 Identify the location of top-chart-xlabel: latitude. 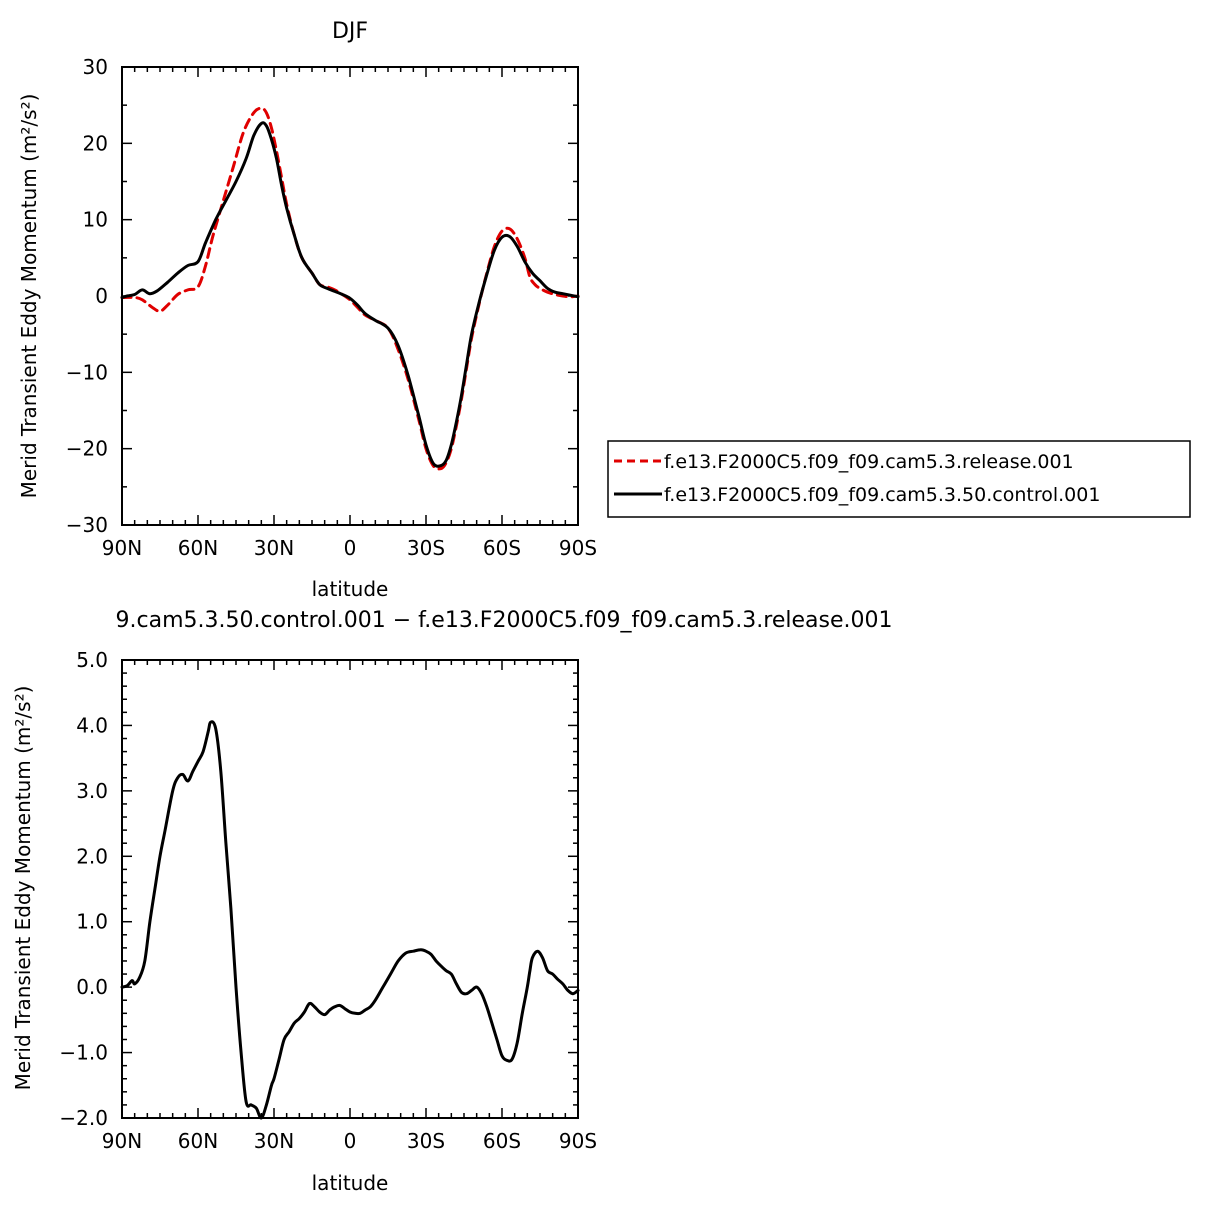
(350, 589).